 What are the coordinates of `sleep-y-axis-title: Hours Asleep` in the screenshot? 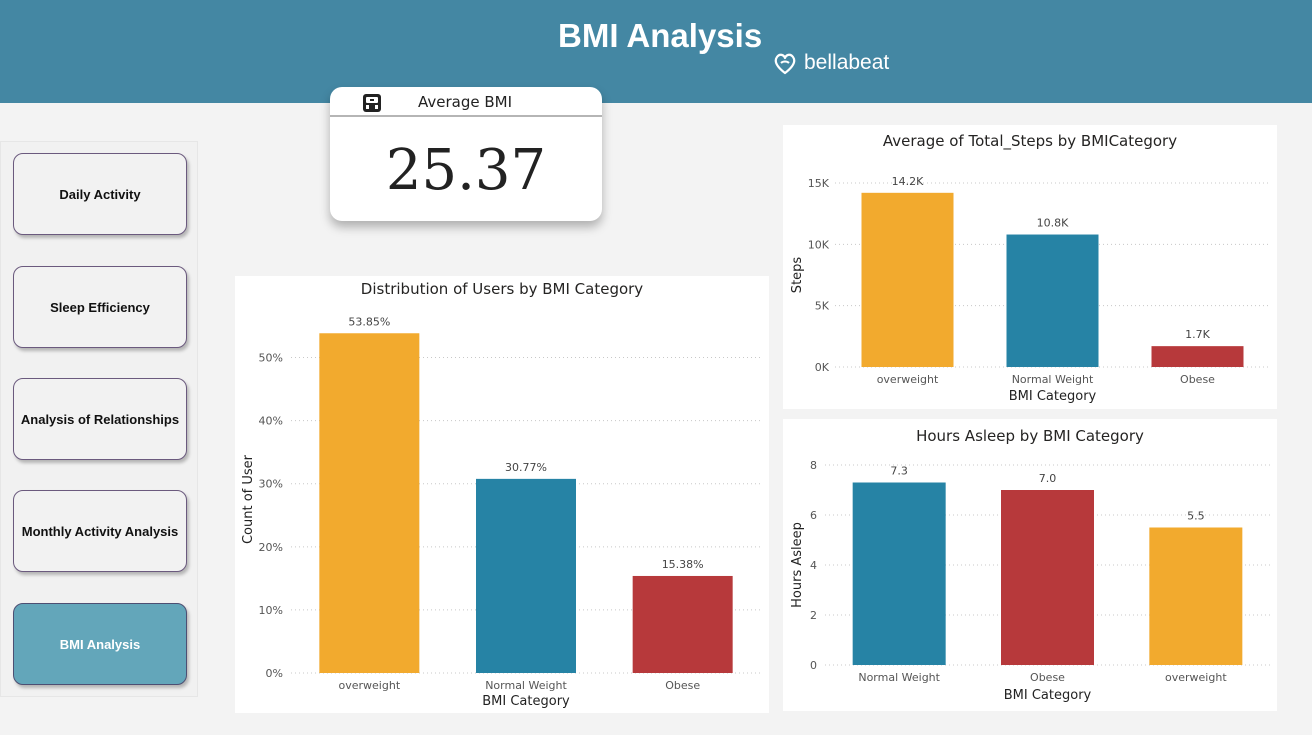 It's located at (797, 565).